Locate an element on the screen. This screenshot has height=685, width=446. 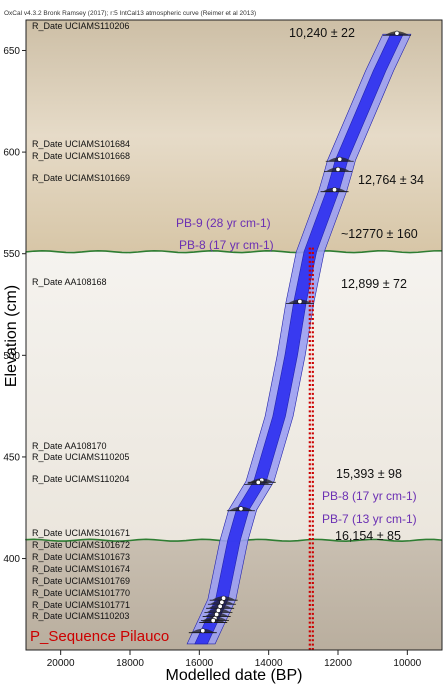
y-tick-label: 400 is located at coordinates (11, 559).